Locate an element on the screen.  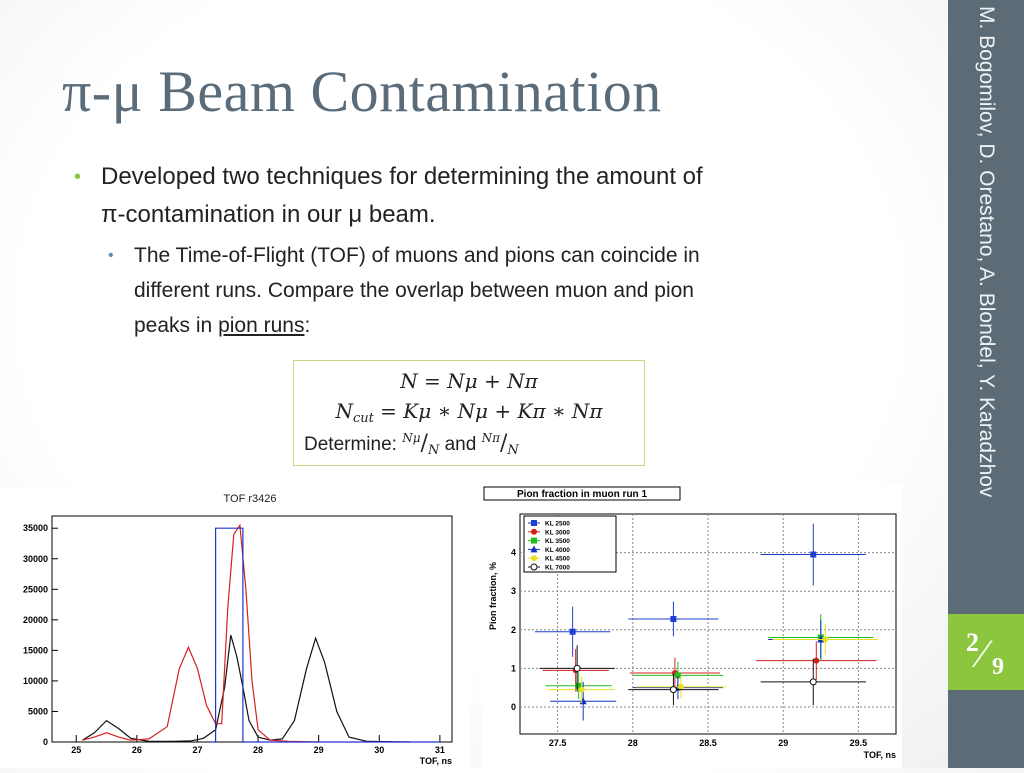
bullet-text-pre: peaks in is located at coordinates (176, 325).